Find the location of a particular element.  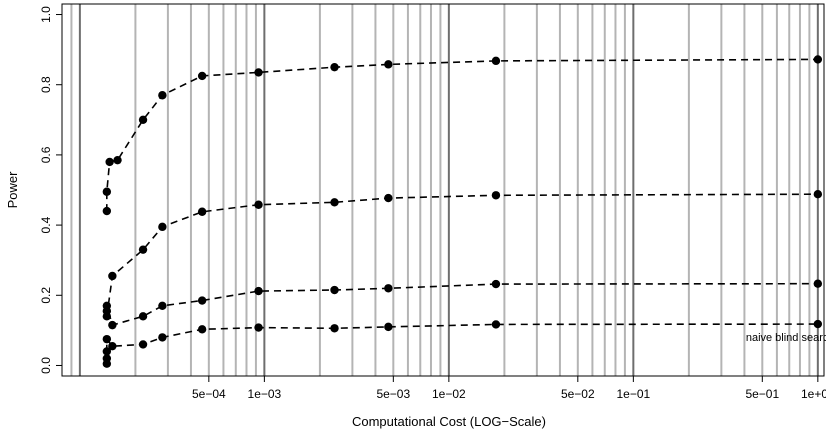

y-tick-label: 0.4 is located at coordinates (46, 224).